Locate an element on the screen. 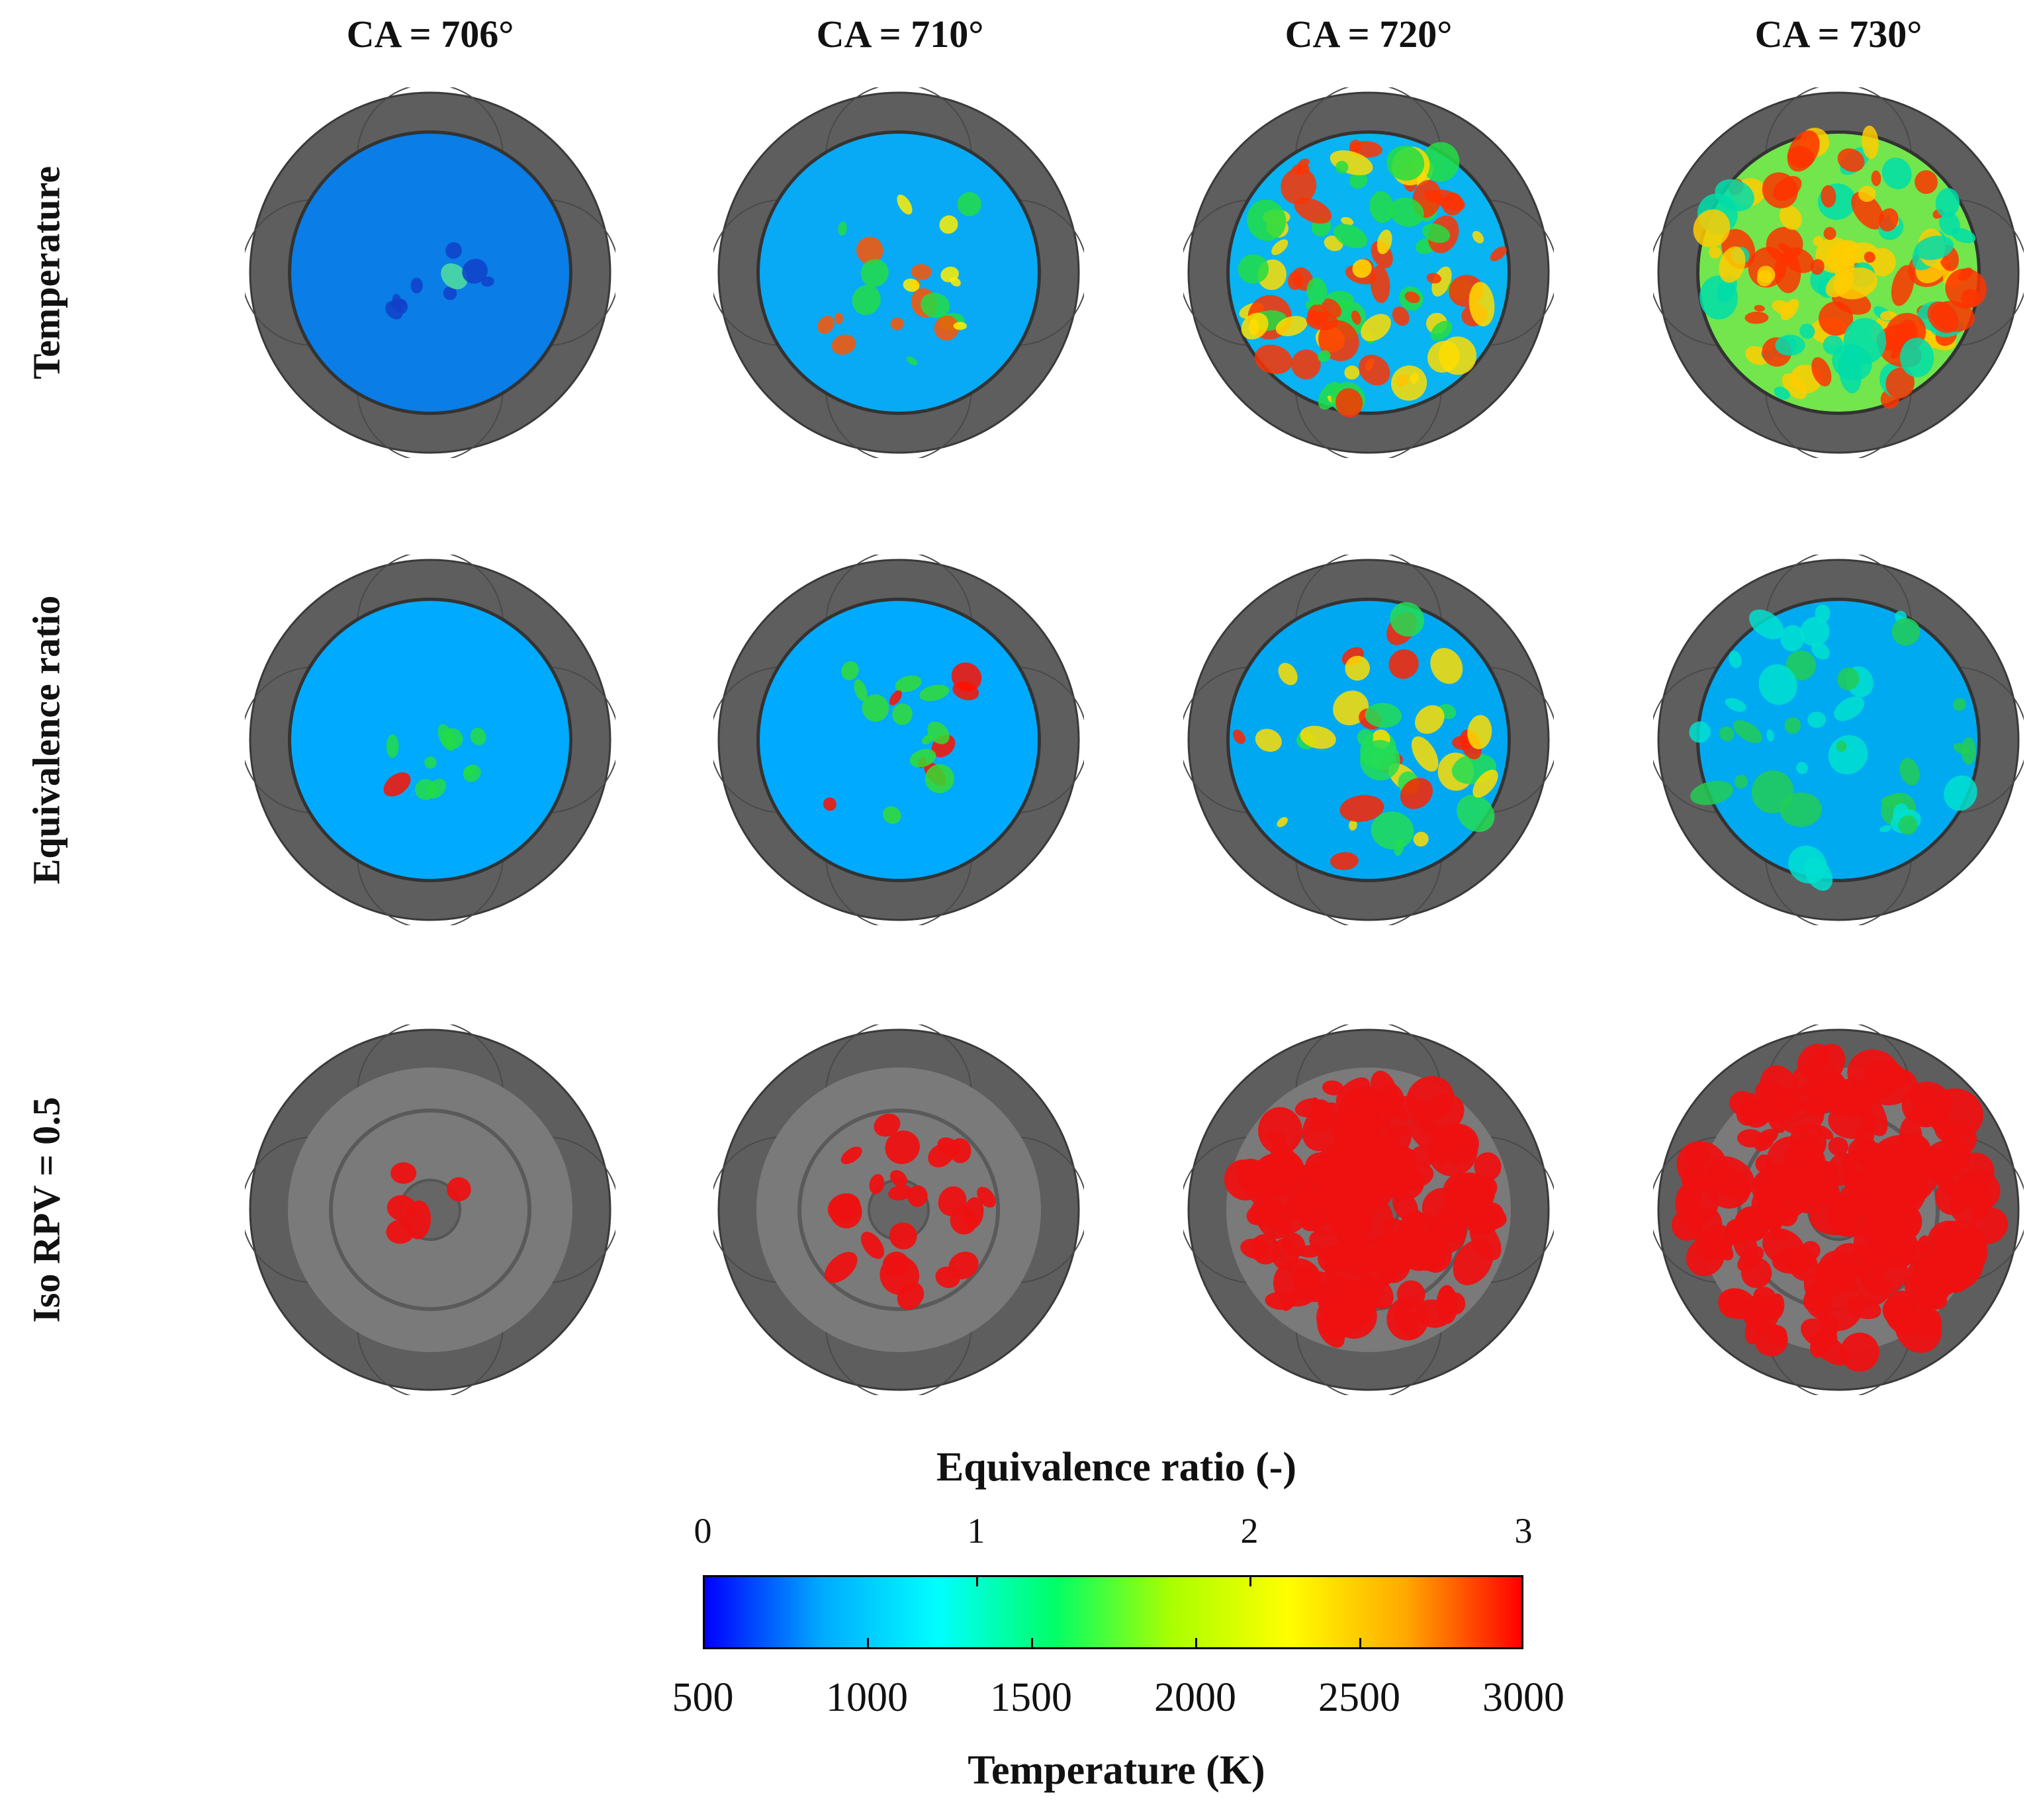 The height and width of the screenshot is (1820, 2033). colorbar-top-tick: 2 is located at coordinates (1249, 1531).